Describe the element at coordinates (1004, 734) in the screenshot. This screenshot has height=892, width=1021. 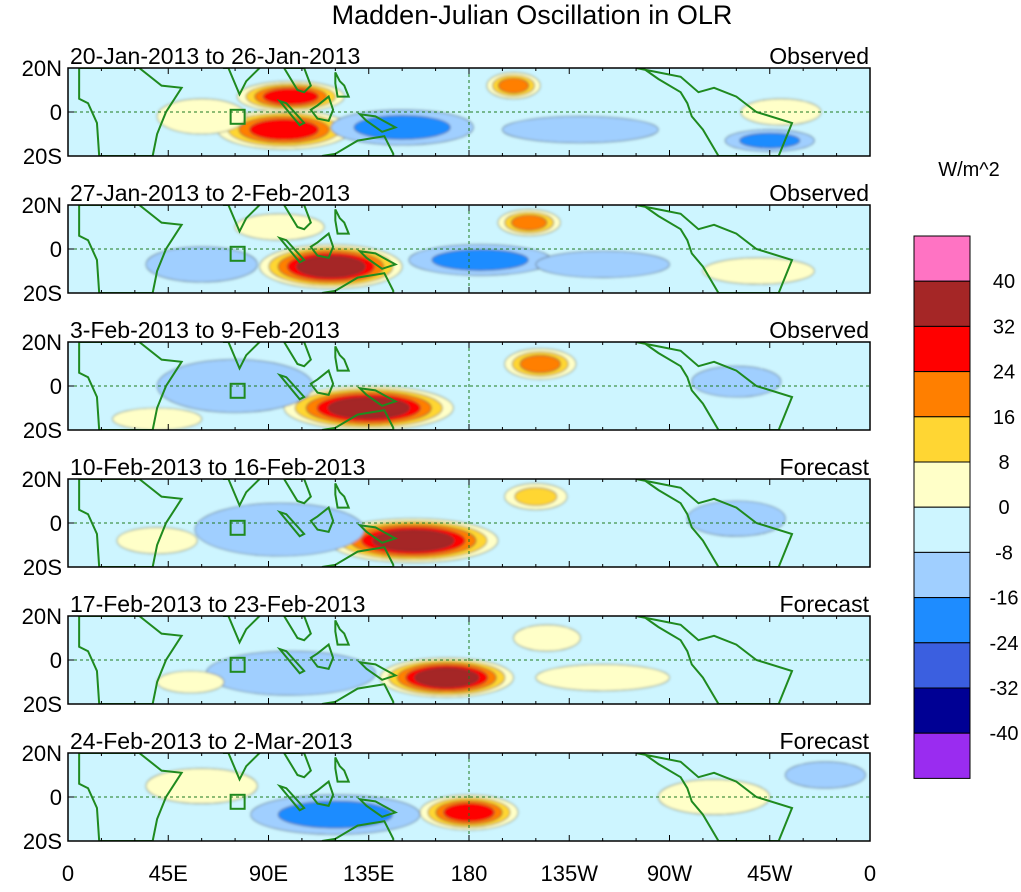
I see `colorbar-tick-label: -40` at that location.